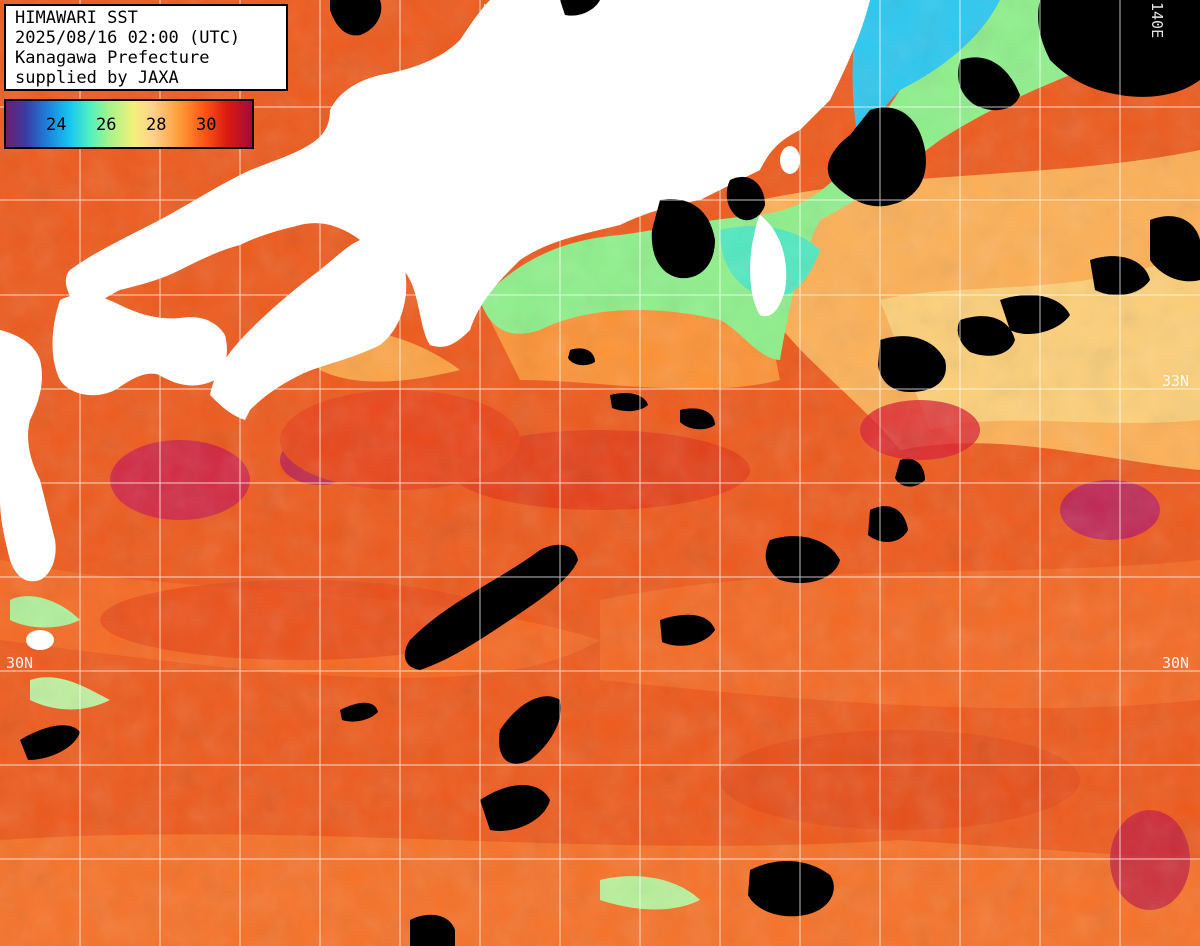 The height and width of the screenshot is (946, 1200). Describe the element at coordinates (20, 381) in the screenshot. I see `lat-label-33n-left: 33N` at that location.